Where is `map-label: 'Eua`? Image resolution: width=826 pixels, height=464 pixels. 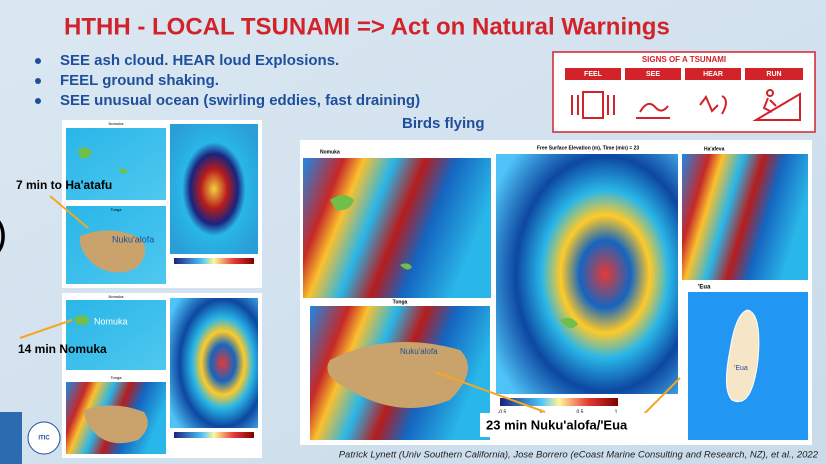
map-label: 'Eua is located at coordinates (704, 288).